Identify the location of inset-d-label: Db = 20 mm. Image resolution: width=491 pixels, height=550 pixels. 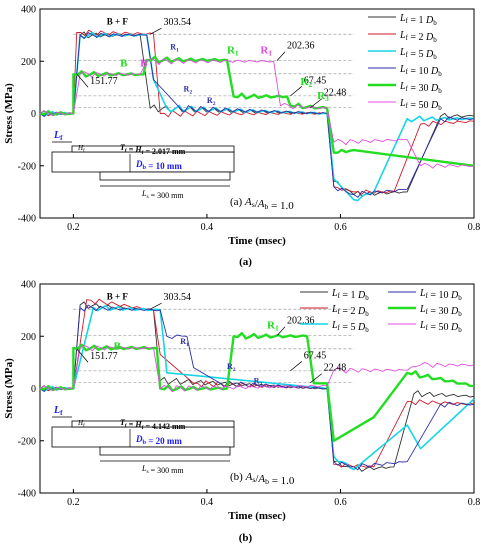
(158, 440).